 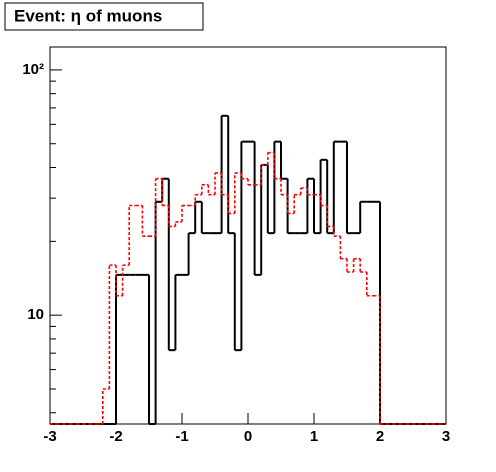 I want to click on x-tick-label: 1, so click(x=314, y=436).